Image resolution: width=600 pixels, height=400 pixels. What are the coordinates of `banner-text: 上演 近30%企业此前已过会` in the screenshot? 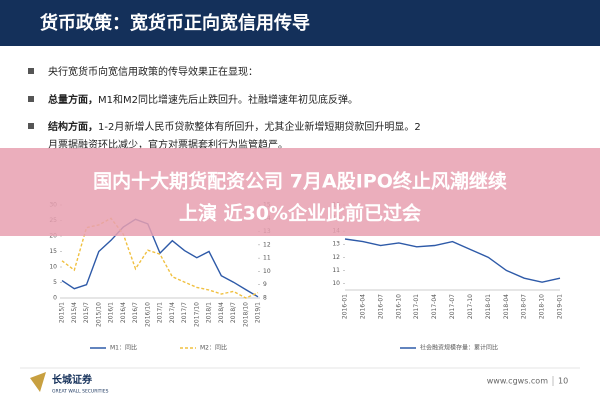 It's located at (300, 213).